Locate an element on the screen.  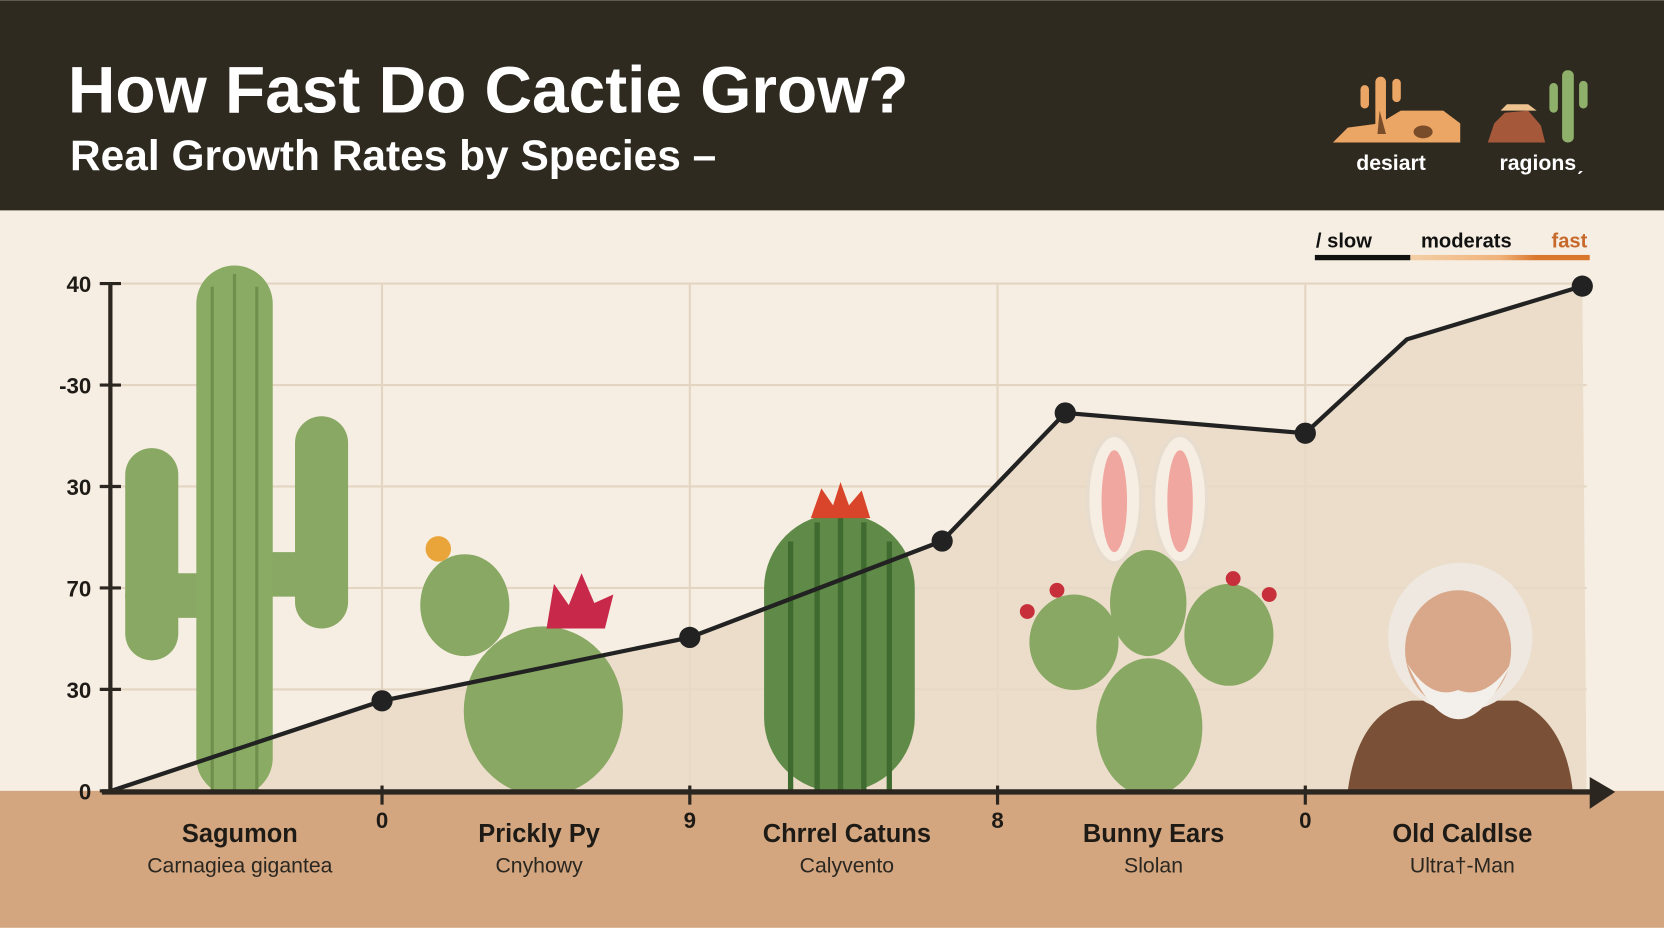
rock-cactus-icon is located at coordinates (1537, 106).